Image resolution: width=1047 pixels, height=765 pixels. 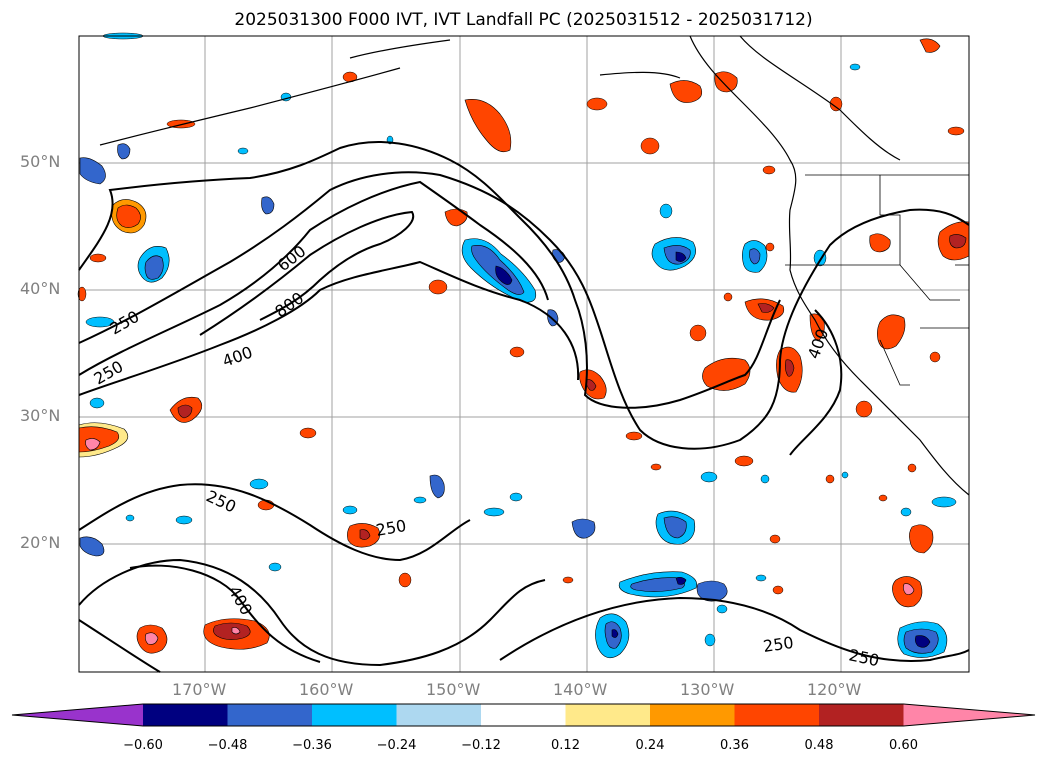 I want to click on contour-400-coast, so click(x=816, y=382).